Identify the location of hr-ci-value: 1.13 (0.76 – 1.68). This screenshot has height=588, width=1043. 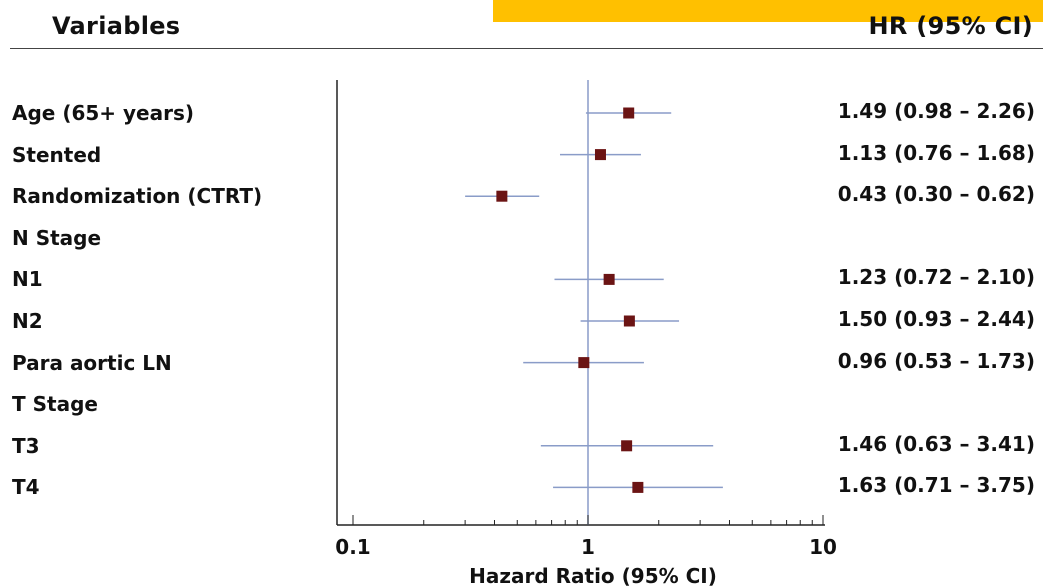
(936, 152).